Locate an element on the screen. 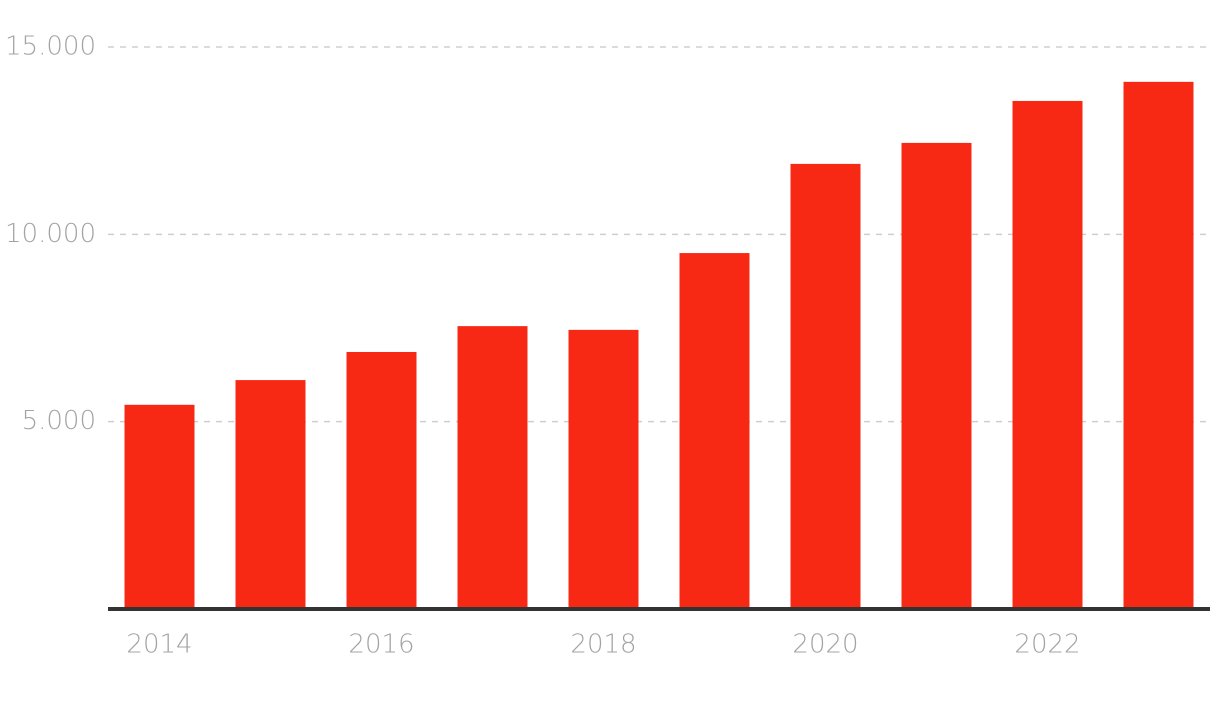 Image resolution: width=1220 pixels, height=724 pixels. x-tick-label: 2014 is located at coordinates (159, 645).